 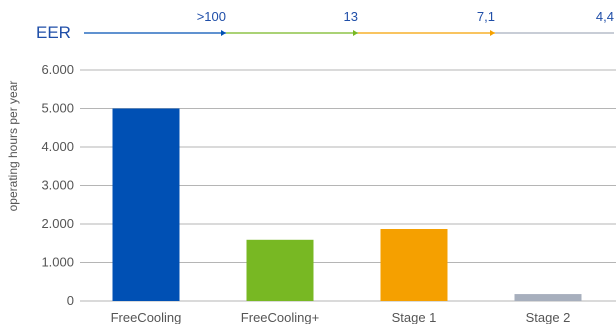 What do you see at coordinates (486, 16) in the screenshot?
I see `eer-value: 7,1` at bounding box center [486, 16].